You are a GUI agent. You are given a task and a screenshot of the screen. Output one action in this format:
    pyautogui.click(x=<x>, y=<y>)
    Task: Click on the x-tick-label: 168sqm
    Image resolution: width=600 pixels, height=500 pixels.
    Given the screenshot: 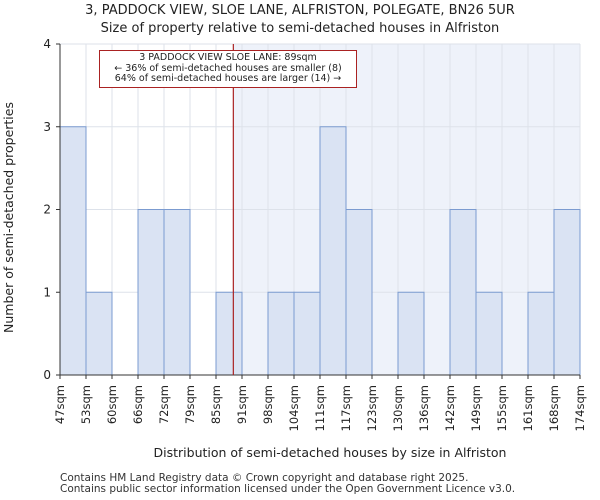 What is the action you would take?
    pyautogui.click(x=554, y=408)
    